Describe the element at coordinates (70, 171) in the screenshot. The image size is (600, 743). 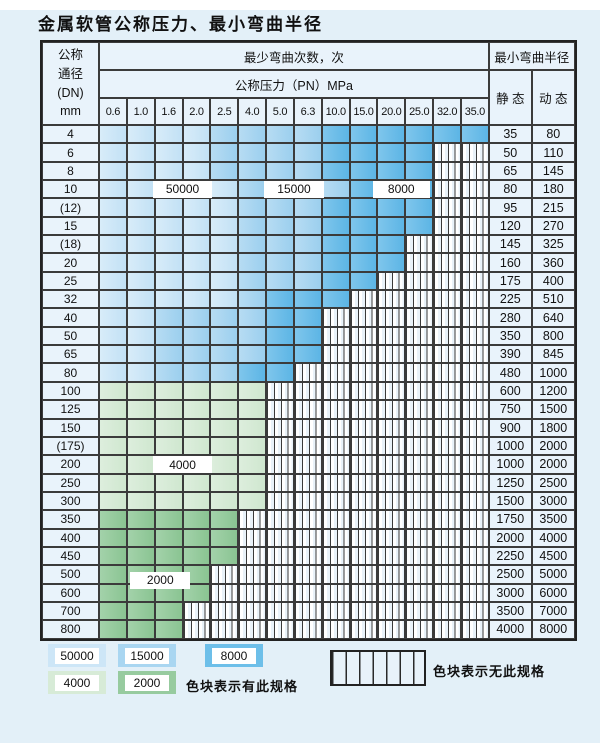
I see `dn-value: 8` at that location.